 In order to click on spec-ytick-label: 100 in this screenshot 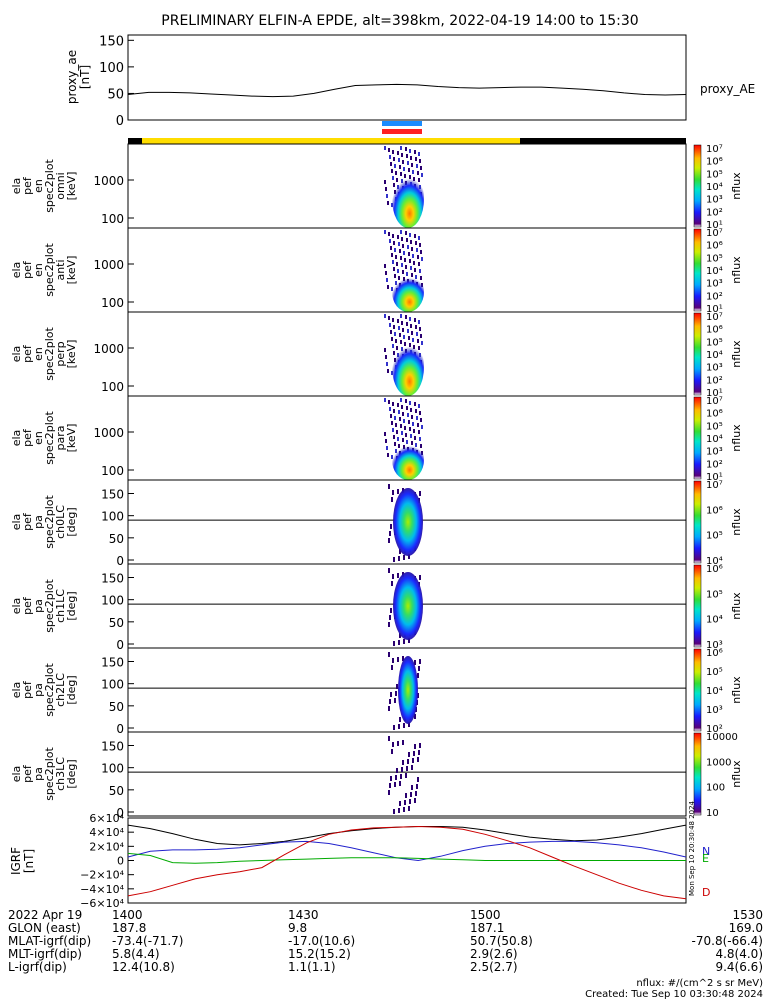, I will do `click(112, 769)`.